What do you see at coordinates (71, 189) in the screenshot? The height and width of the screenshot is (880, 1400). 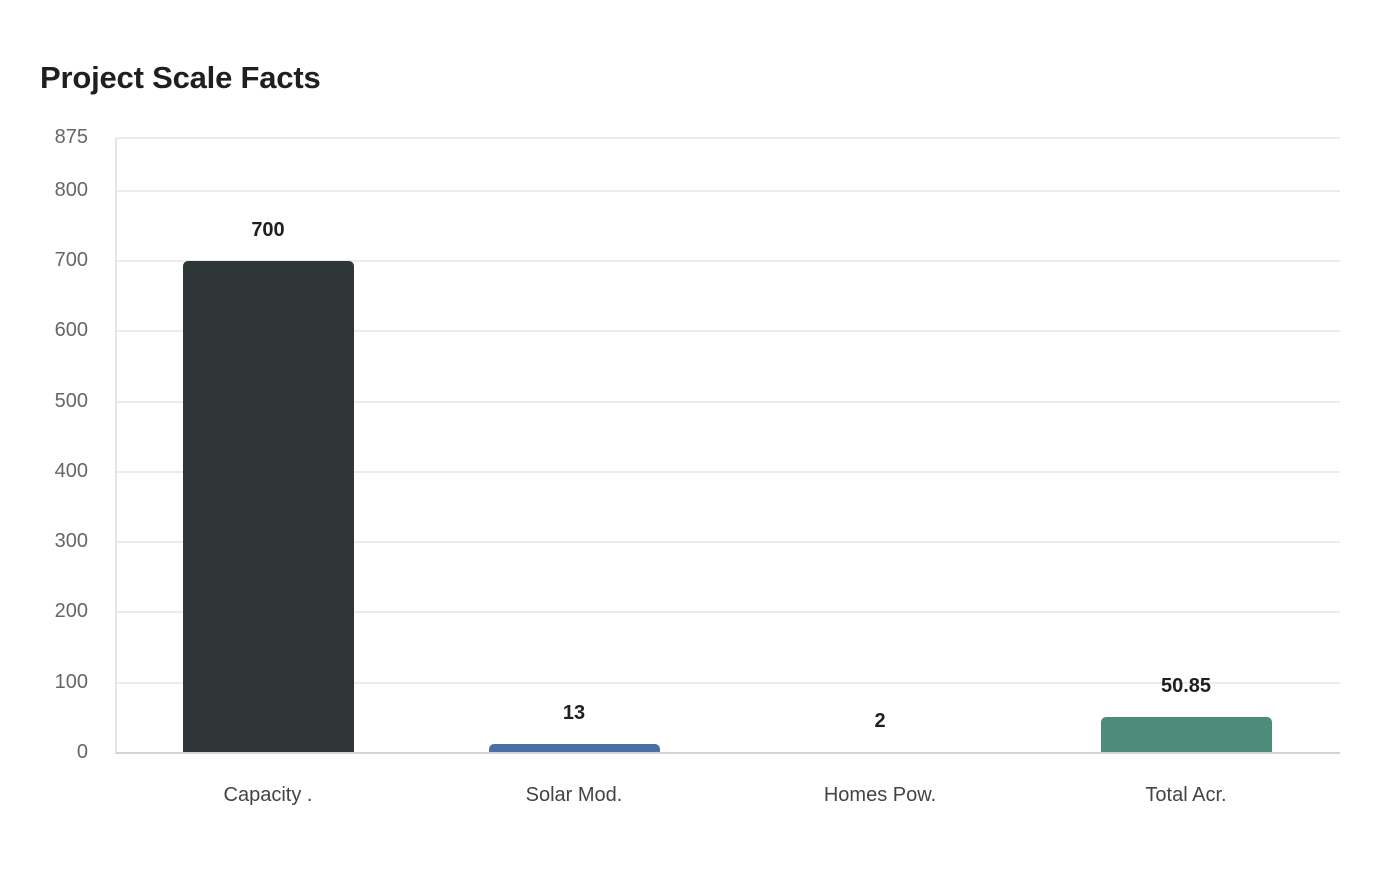 I see `y-tick-label: 800` at bounding box center [71, 189].